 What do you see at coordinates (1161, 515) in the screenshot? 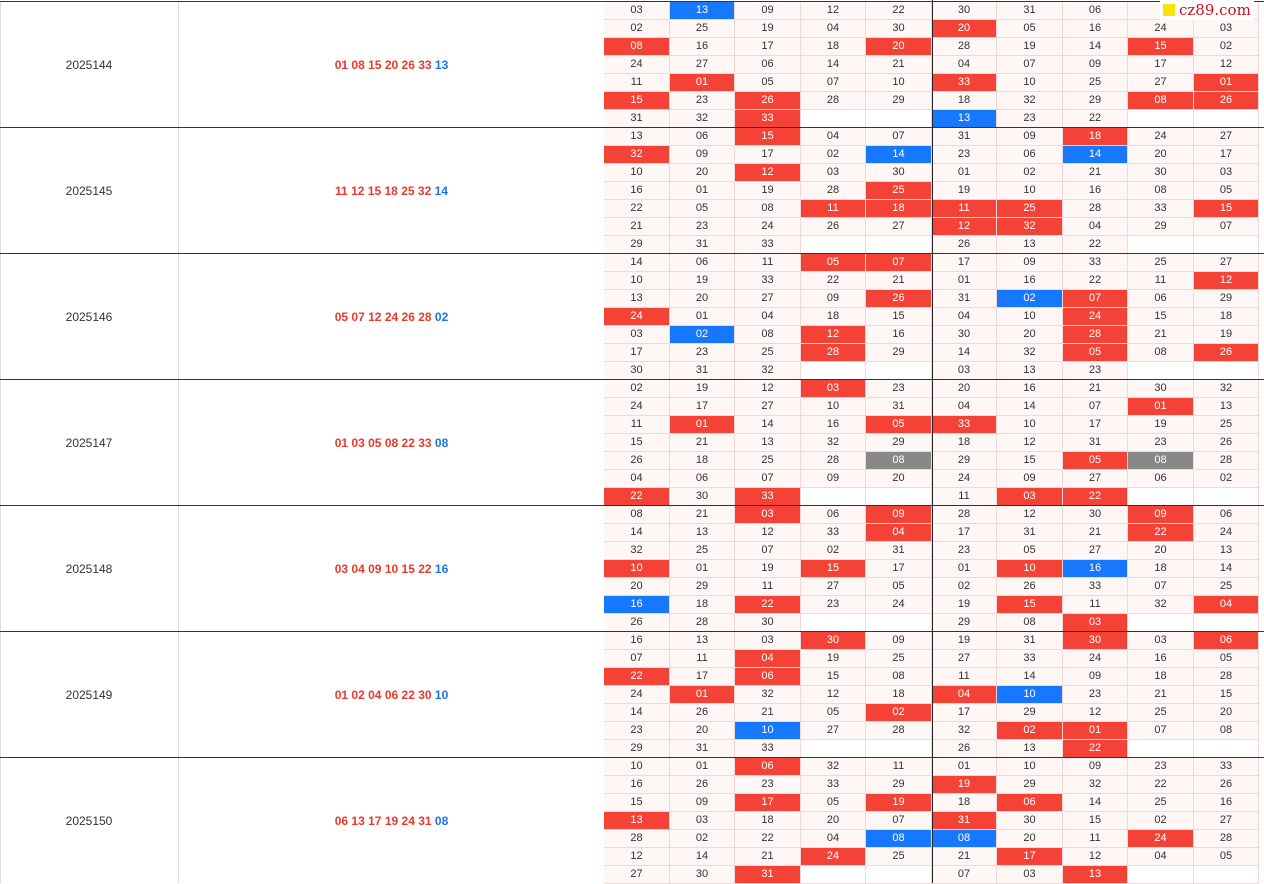
I see `grid-cell: 09` at bounding box center [1161, 515].